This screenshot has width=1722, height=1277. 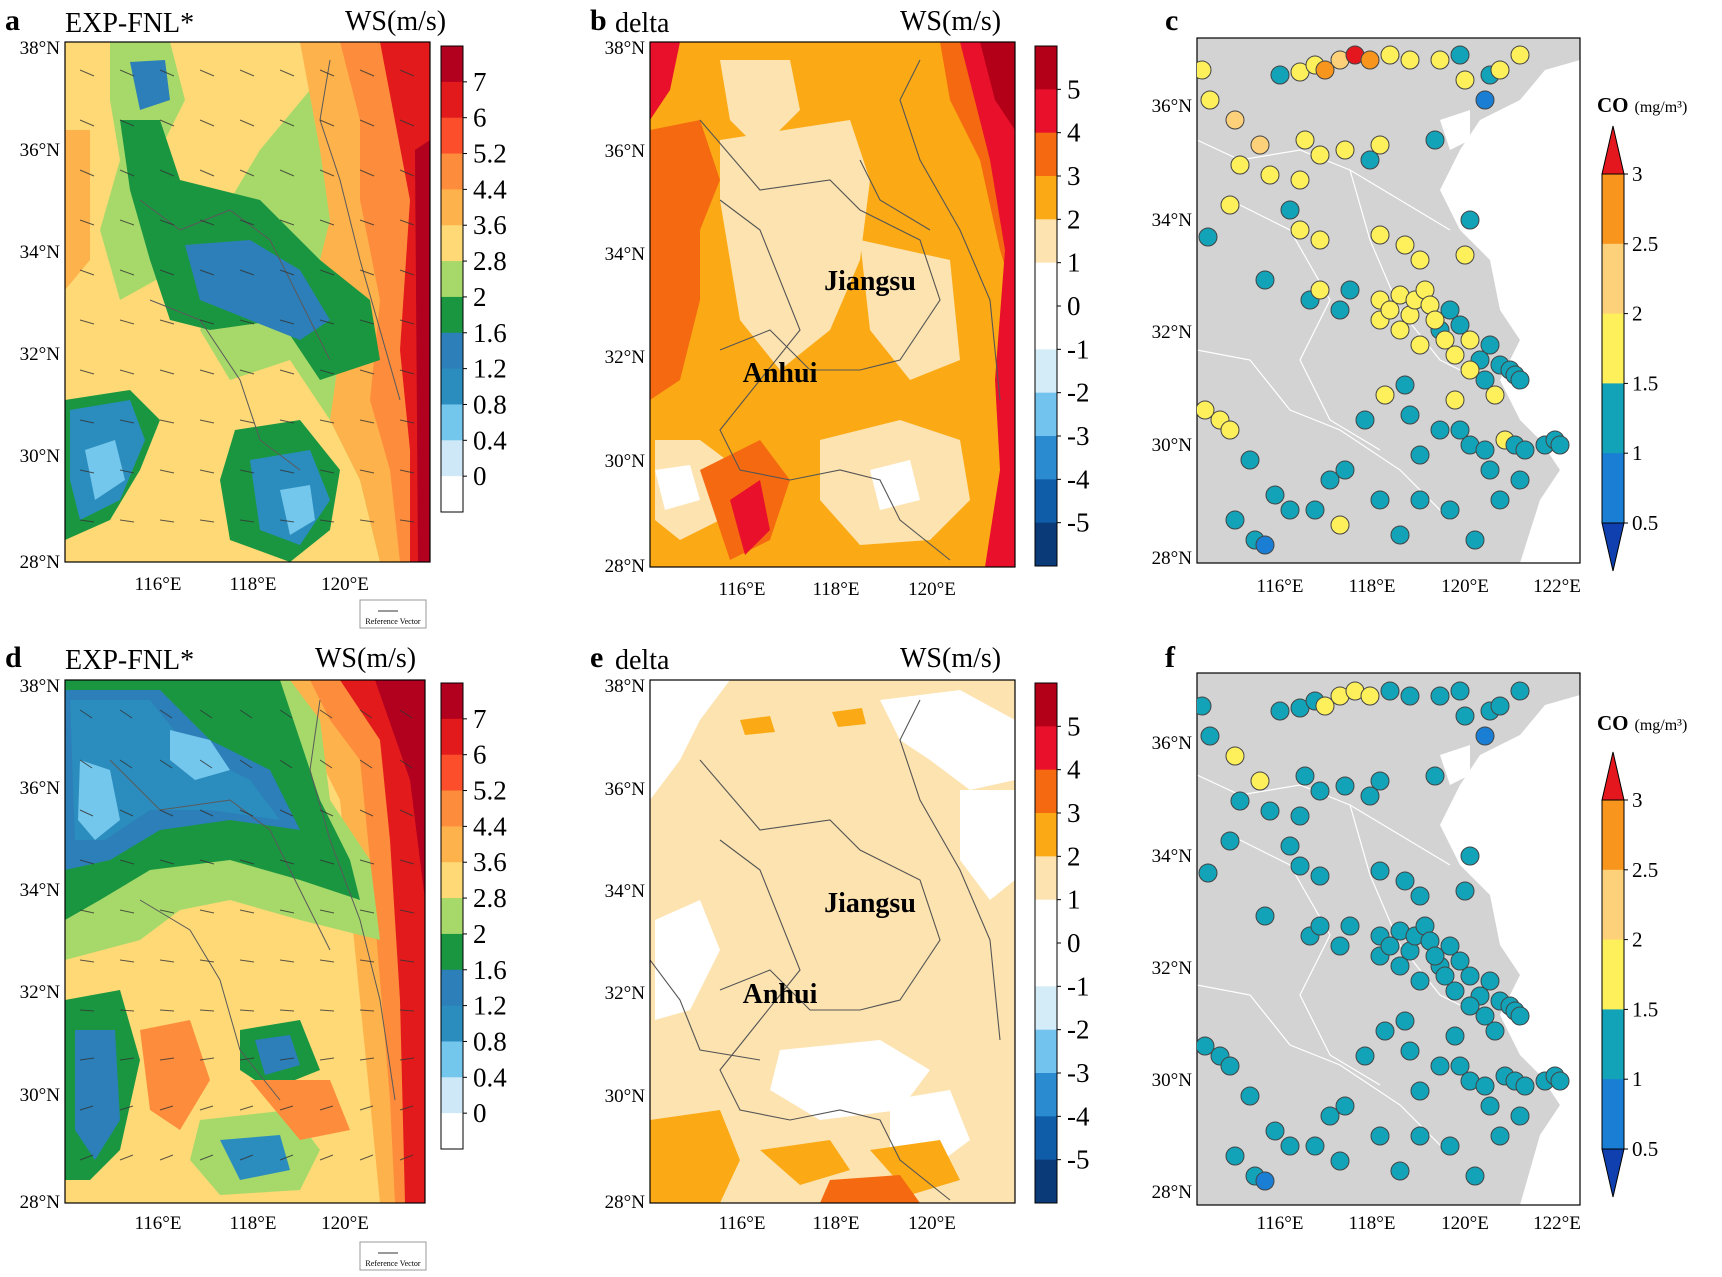 What do you see at coordinates (256, 956) in the screenshot?
I see `panel-d: d EXP-FNL* WS(m/s)` at bounding box center [256, 956].